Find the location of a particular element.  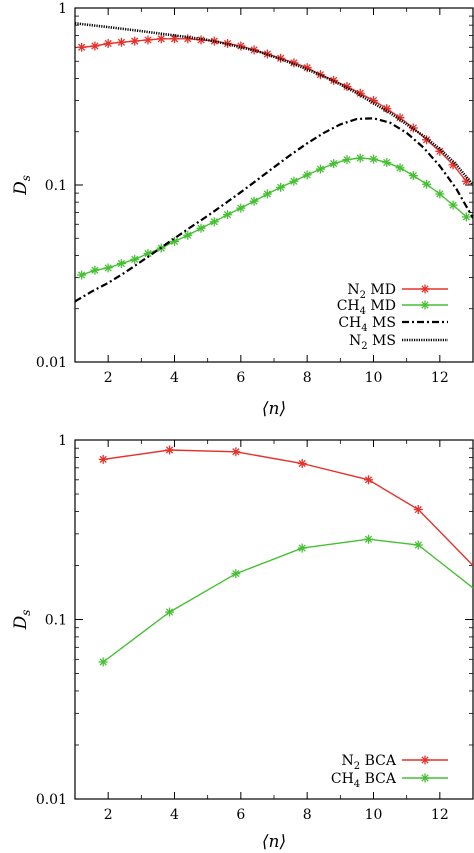

series-line-ch4-bca is located at coordinates (287, 600).